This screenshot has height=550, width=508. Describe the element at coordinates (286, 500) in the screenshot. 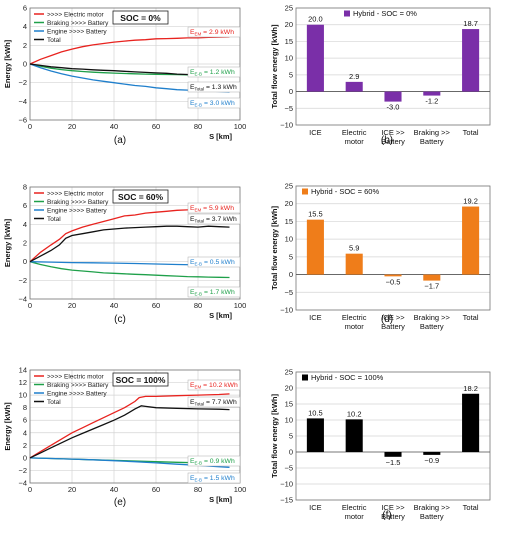

I see `y-tick-label: −15` at that location.